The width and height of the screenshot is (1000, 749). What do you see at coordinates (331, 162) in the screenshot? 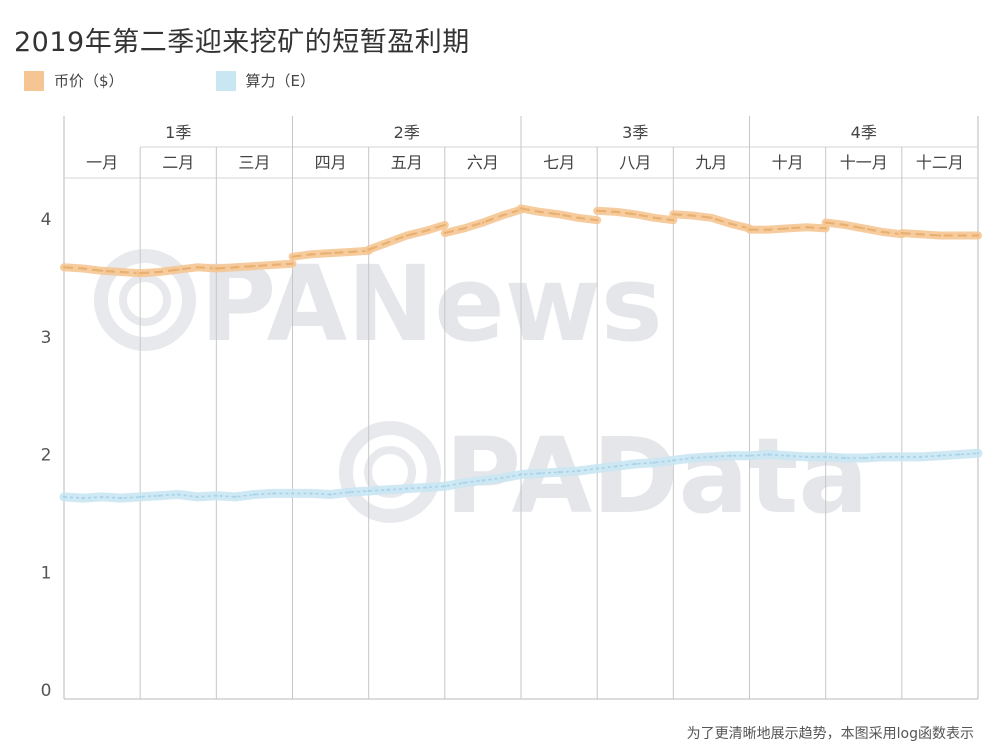
I see `month-label: 四月` at bounding box center [331, 162].